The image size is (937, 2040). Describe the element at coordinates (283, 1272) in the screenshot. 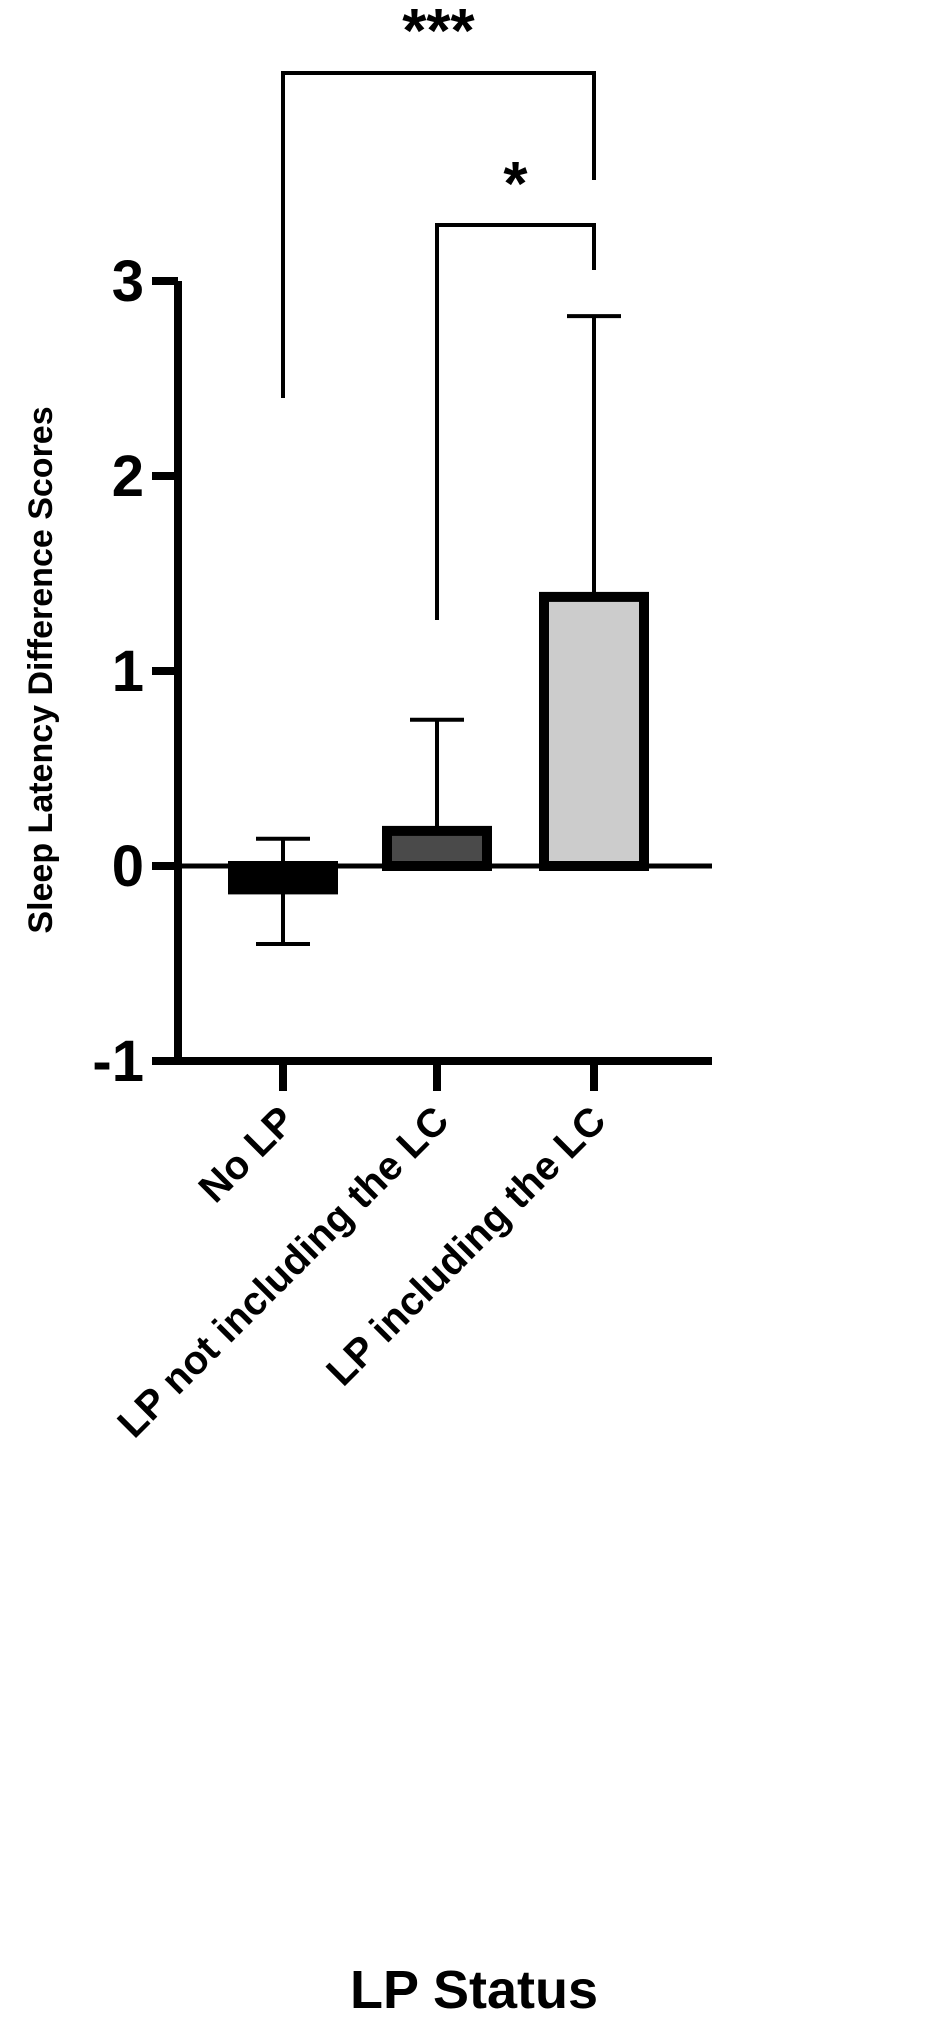

I see `x-tick-label: LP not including the LC` at that location.